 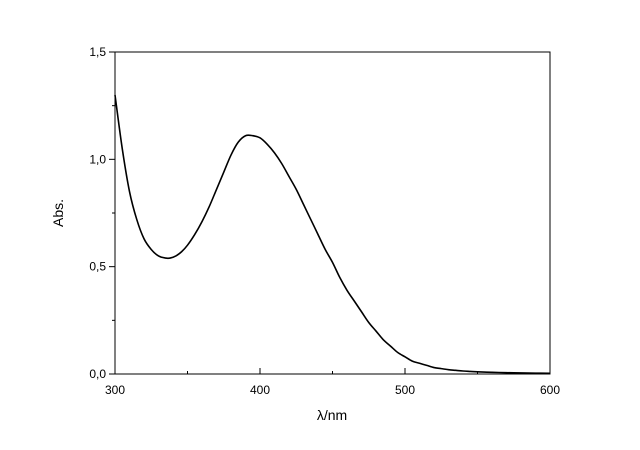 What do you see at coordinates (115, 390) in the screenshot?
I see `x-tick-label: 300` at bounding box center [115, 390].